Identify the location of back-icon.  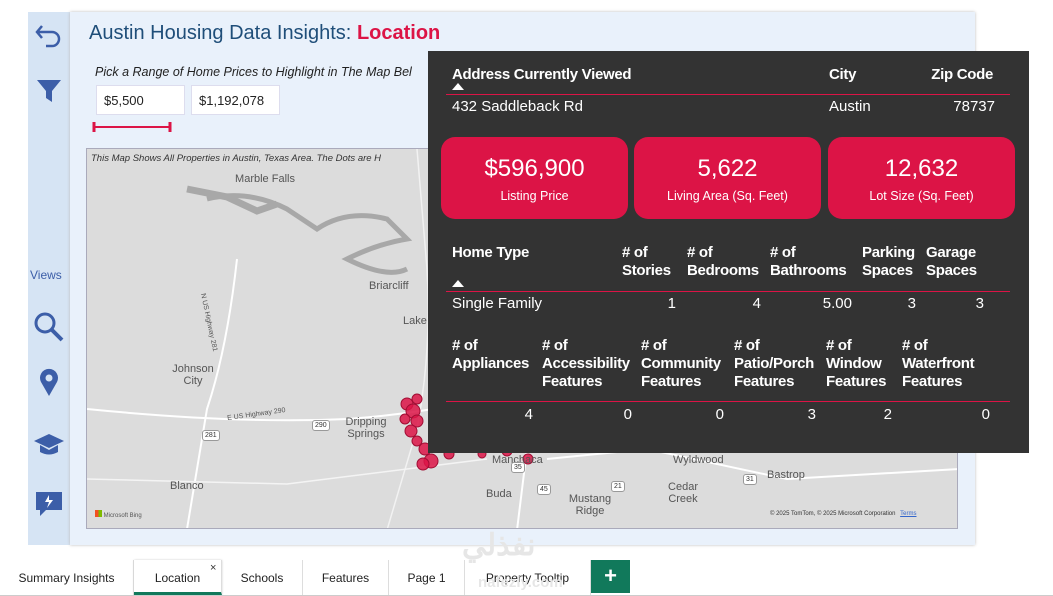
(49, 35).